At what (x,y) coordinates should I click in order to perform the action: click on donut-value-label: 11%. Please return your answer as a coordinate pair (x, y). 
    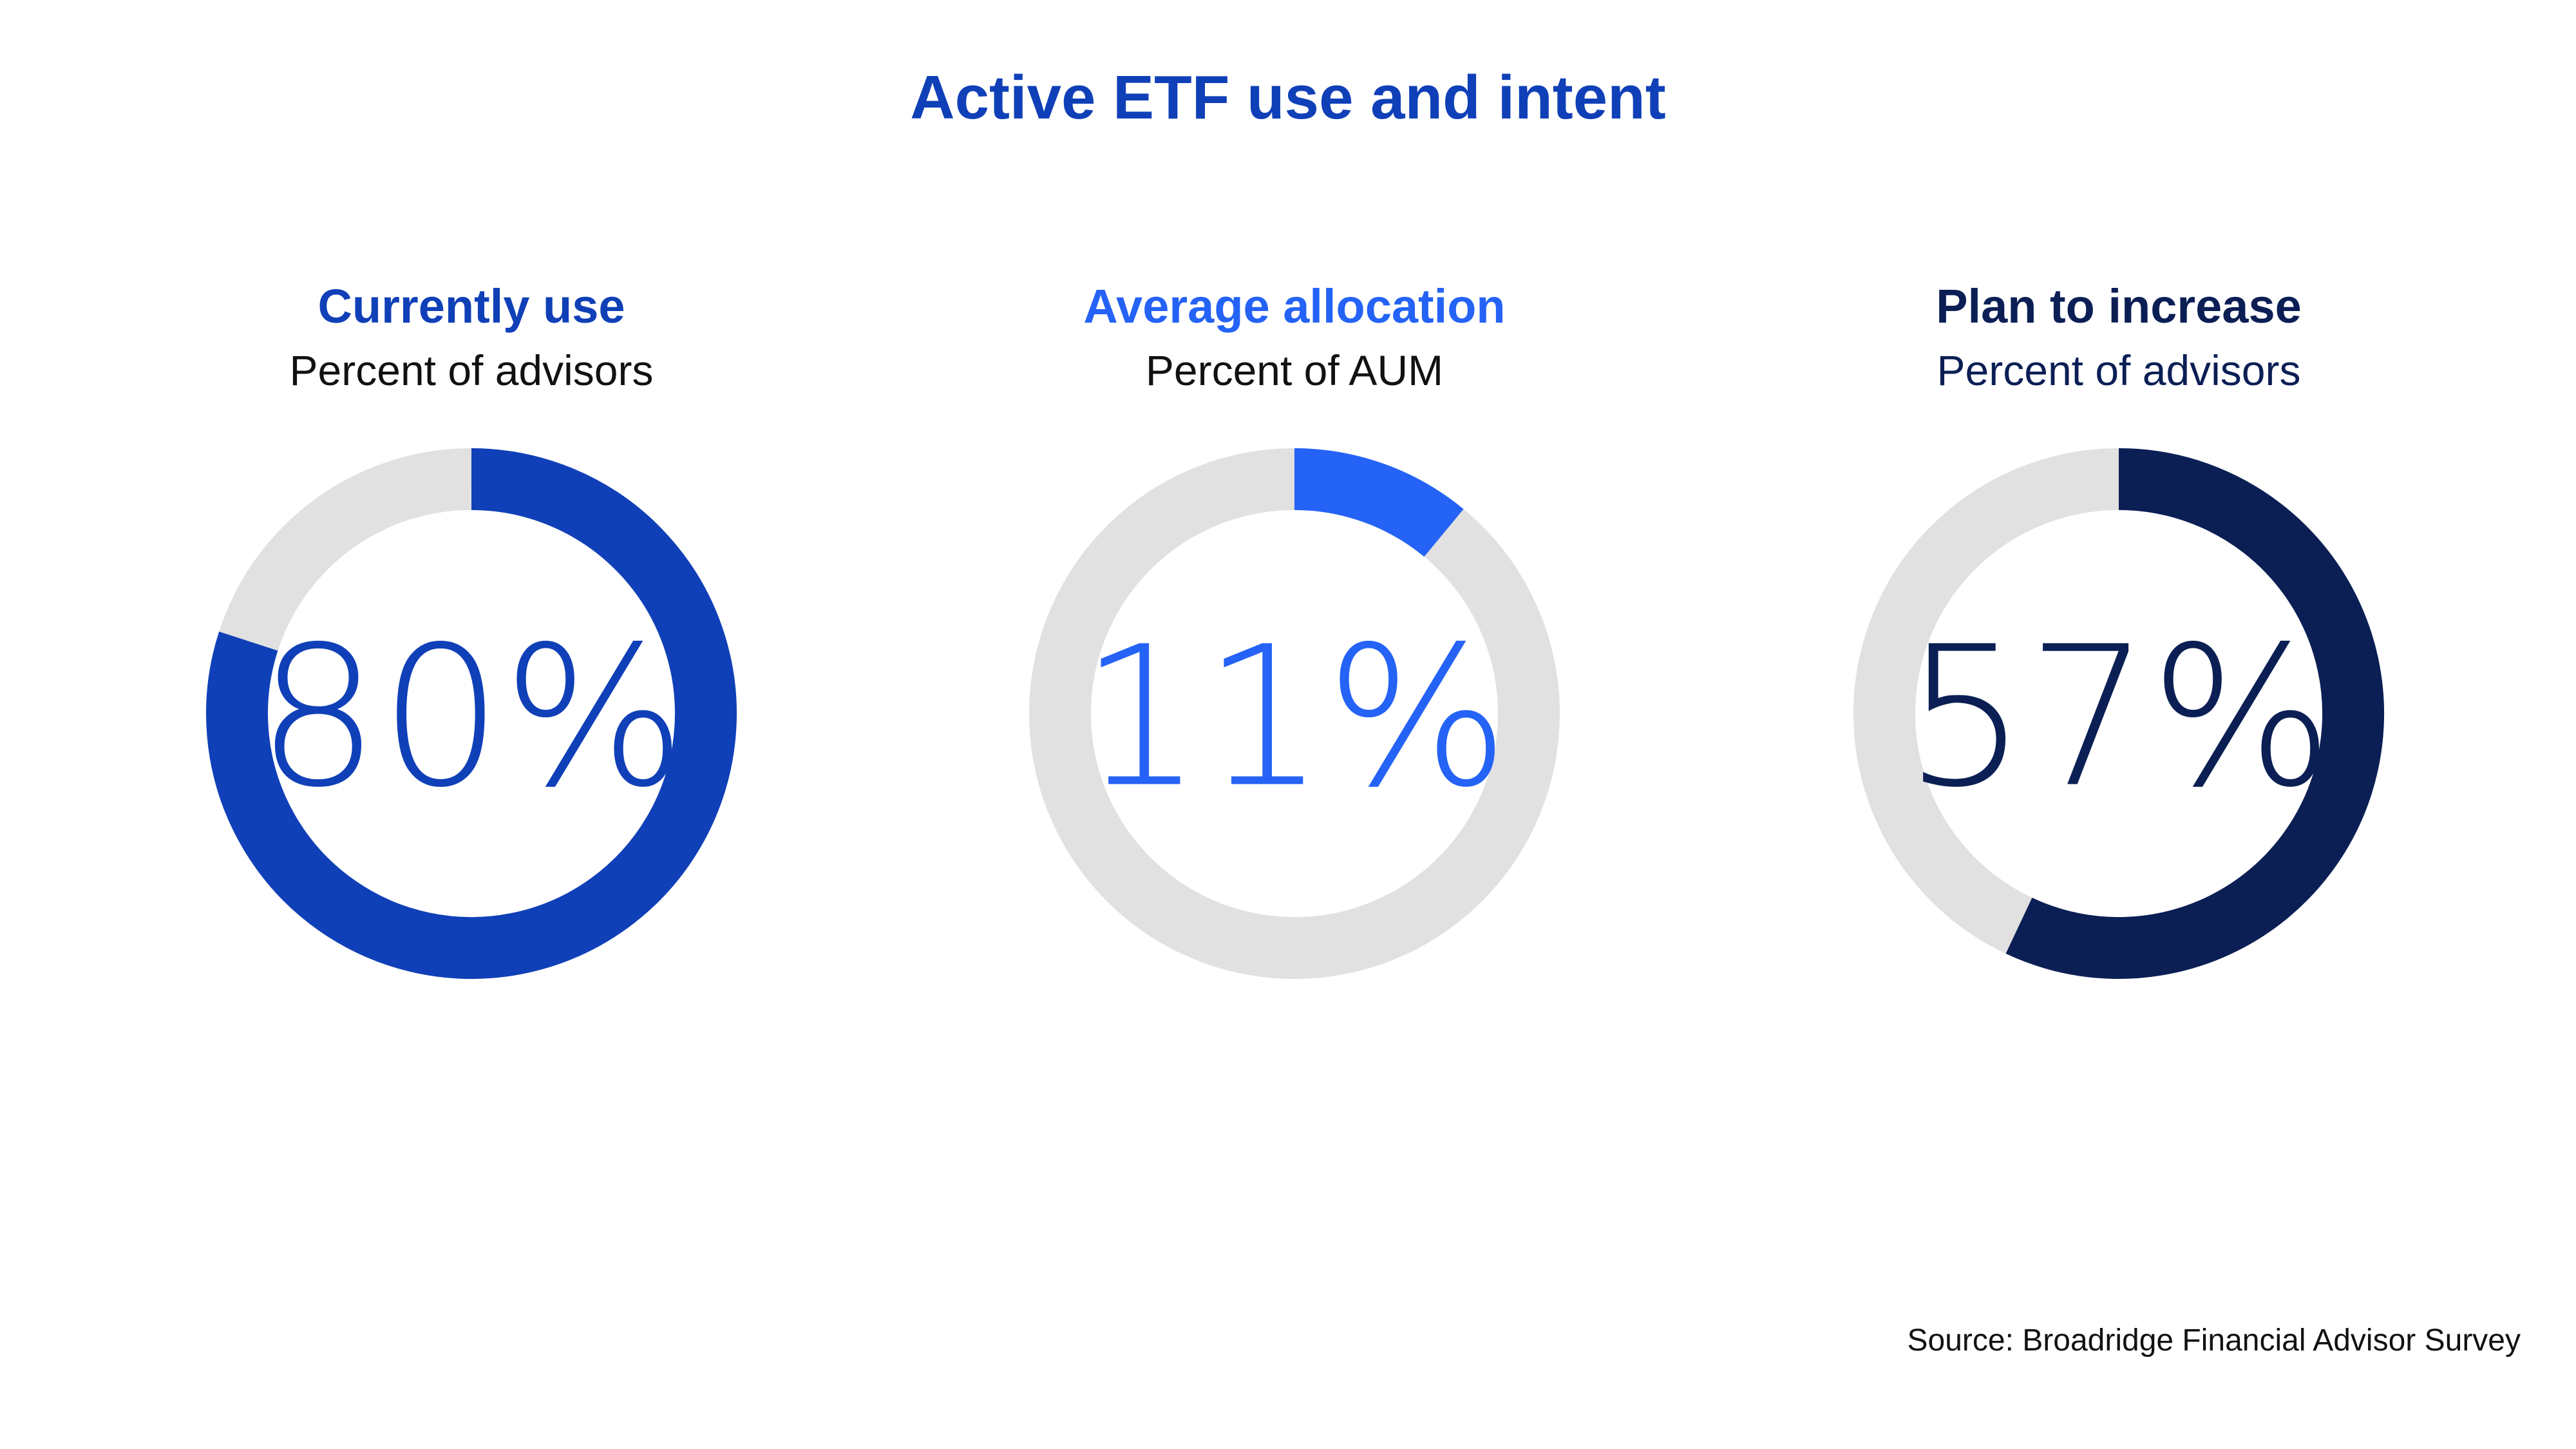
    Looking at the image, I should click on (1295, 717).